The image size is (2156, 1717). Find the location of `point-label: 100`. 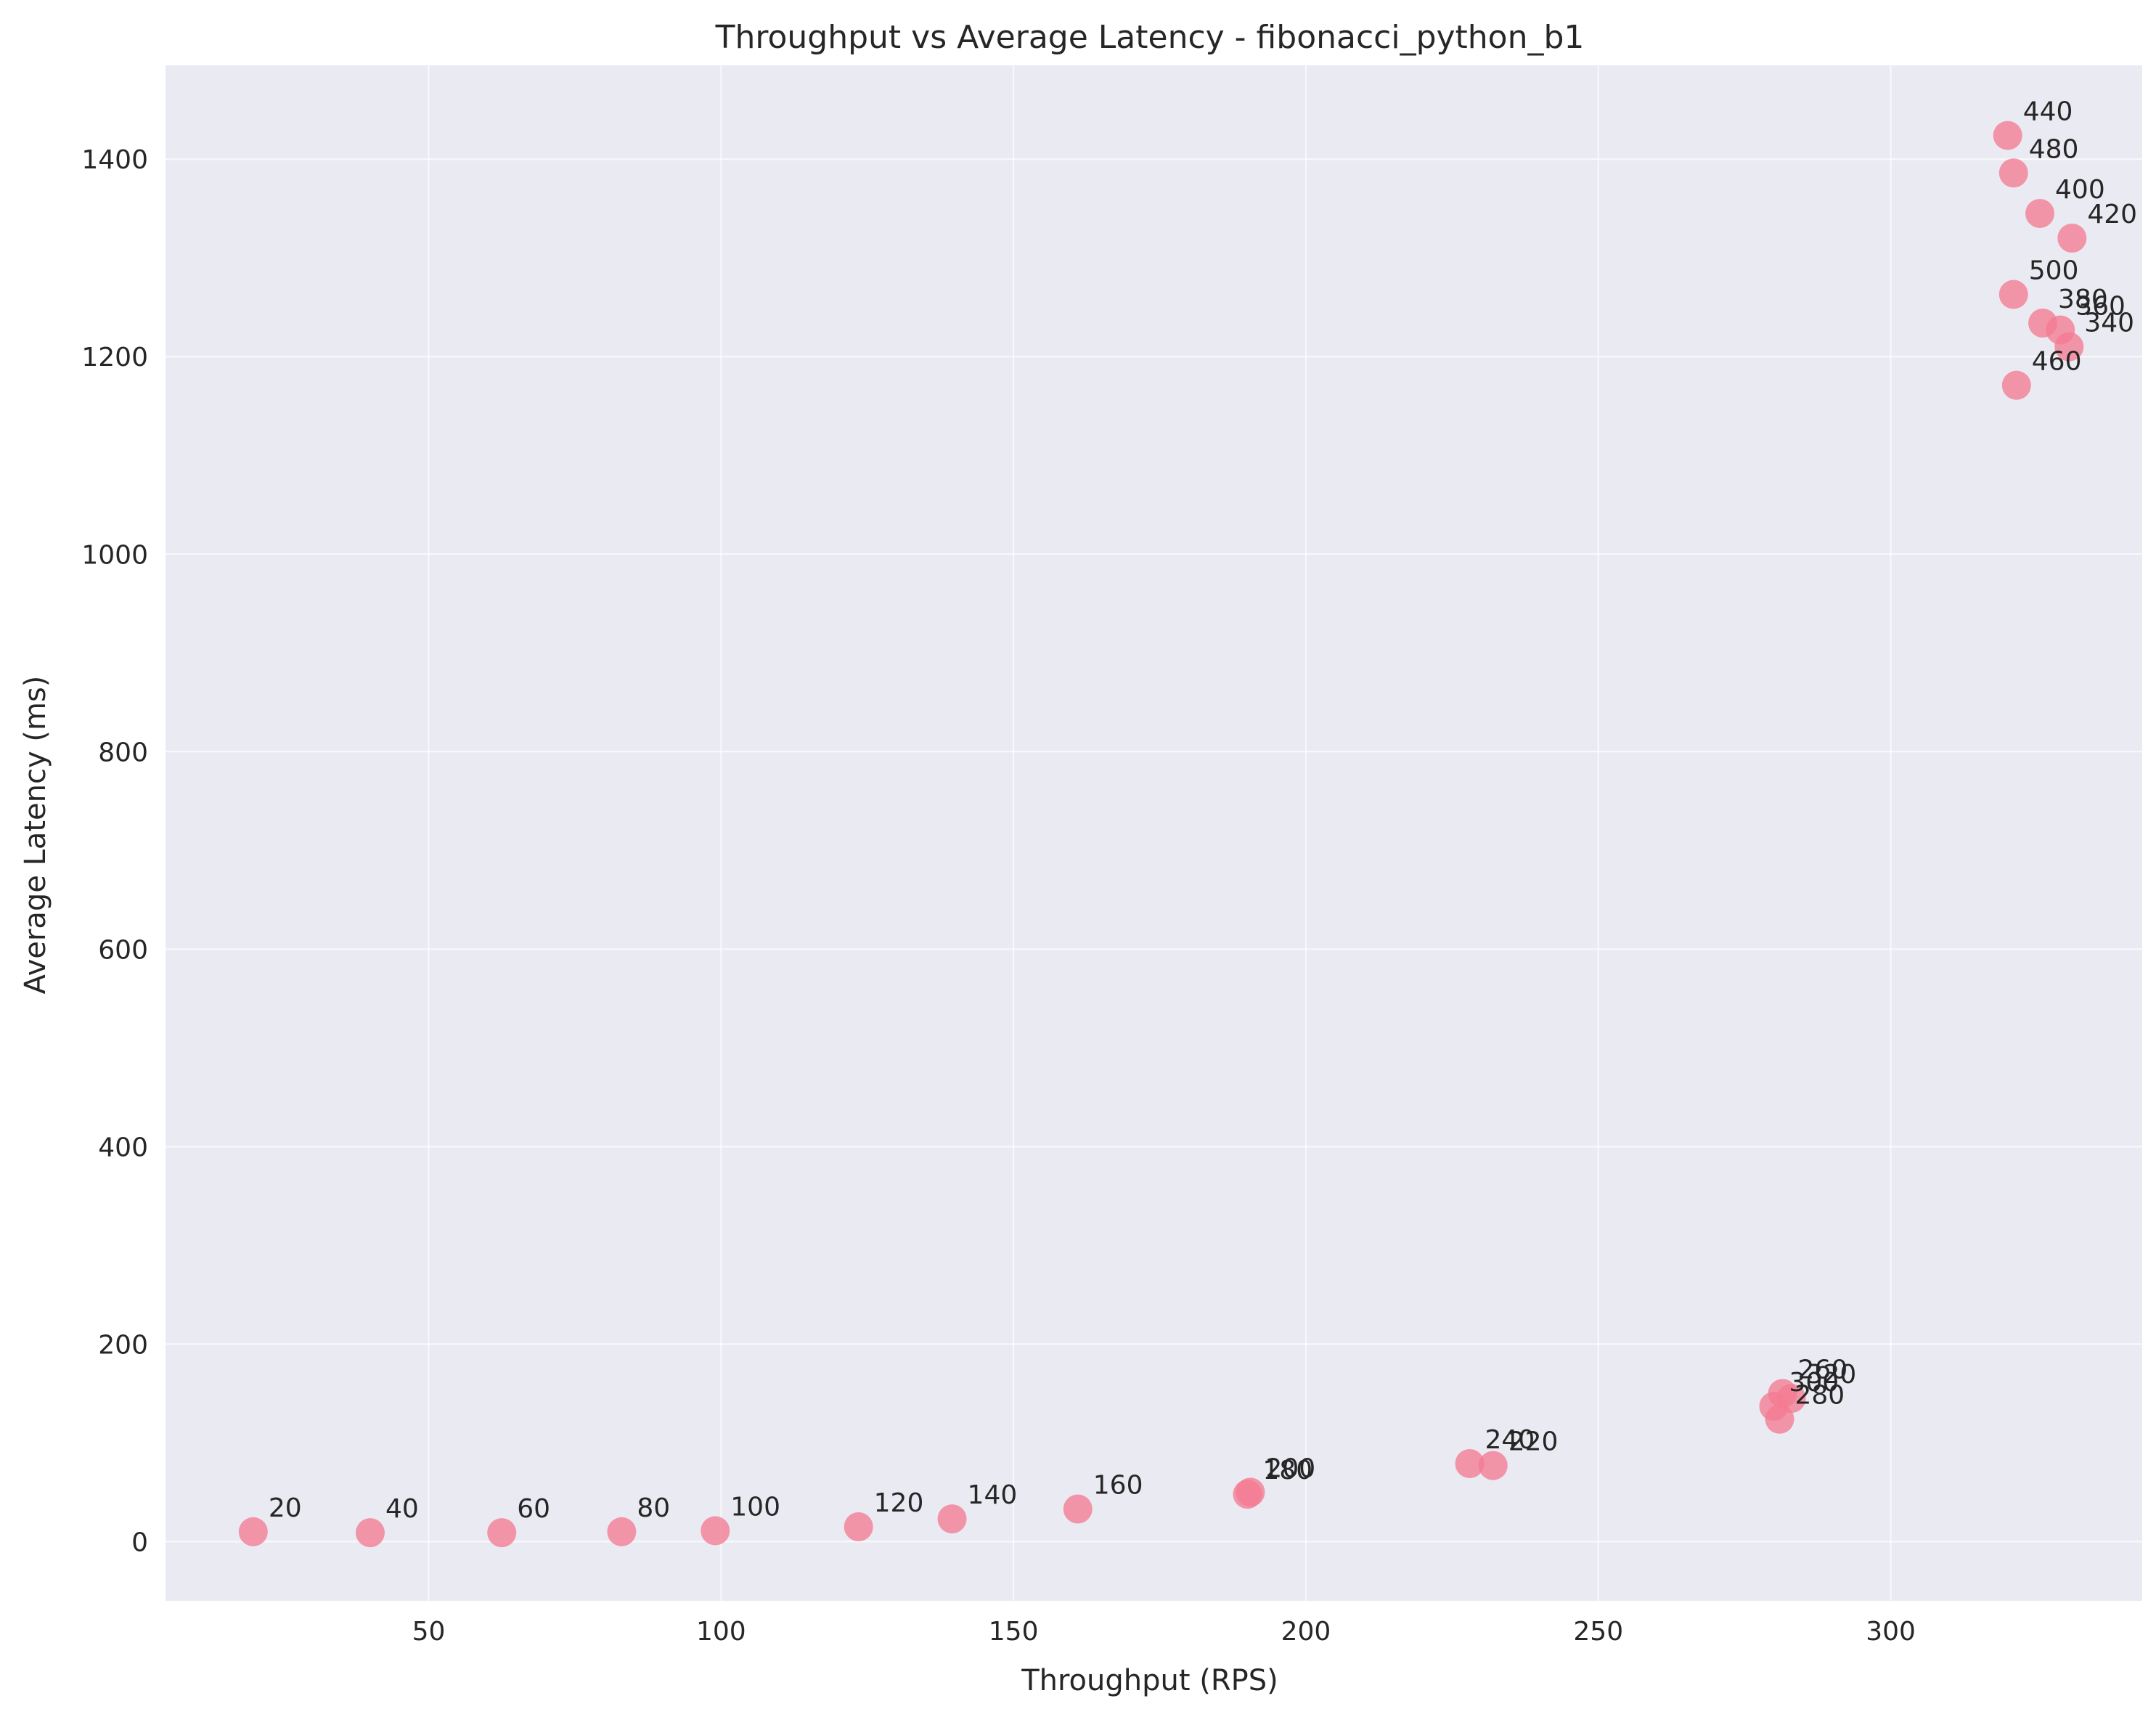

point-label: 100 is located at coordinates (755, 1507).